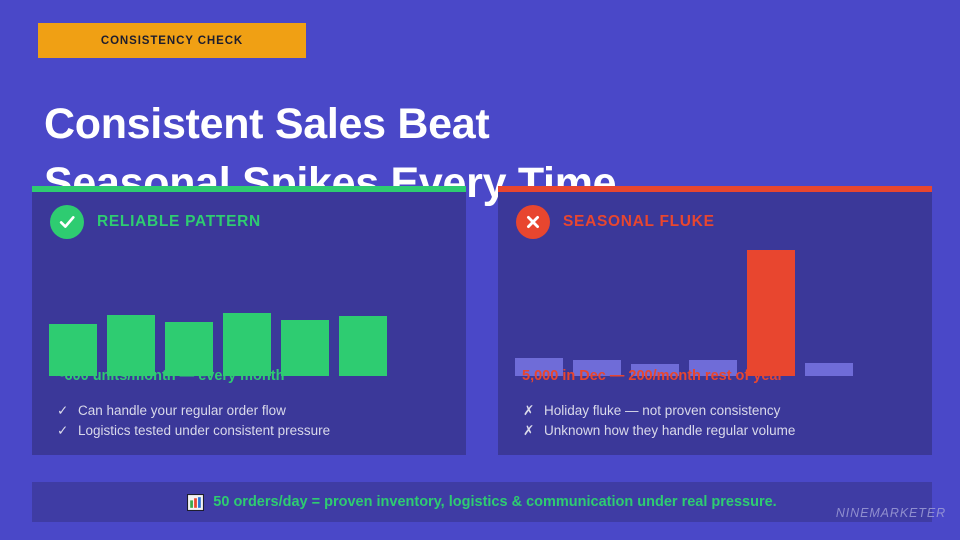  What do you see at coordinates (771, 313) in the screenshot?
I see `bar-right-5-december-spike` at bounding box center [771, 313].